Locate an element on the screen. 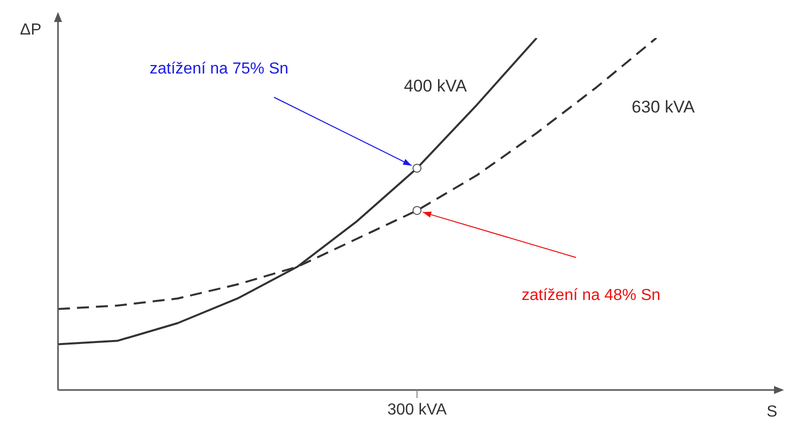 This screenshot has width=794, height=448. y-axis-title: ΔP is located at coordinates (31, 29).